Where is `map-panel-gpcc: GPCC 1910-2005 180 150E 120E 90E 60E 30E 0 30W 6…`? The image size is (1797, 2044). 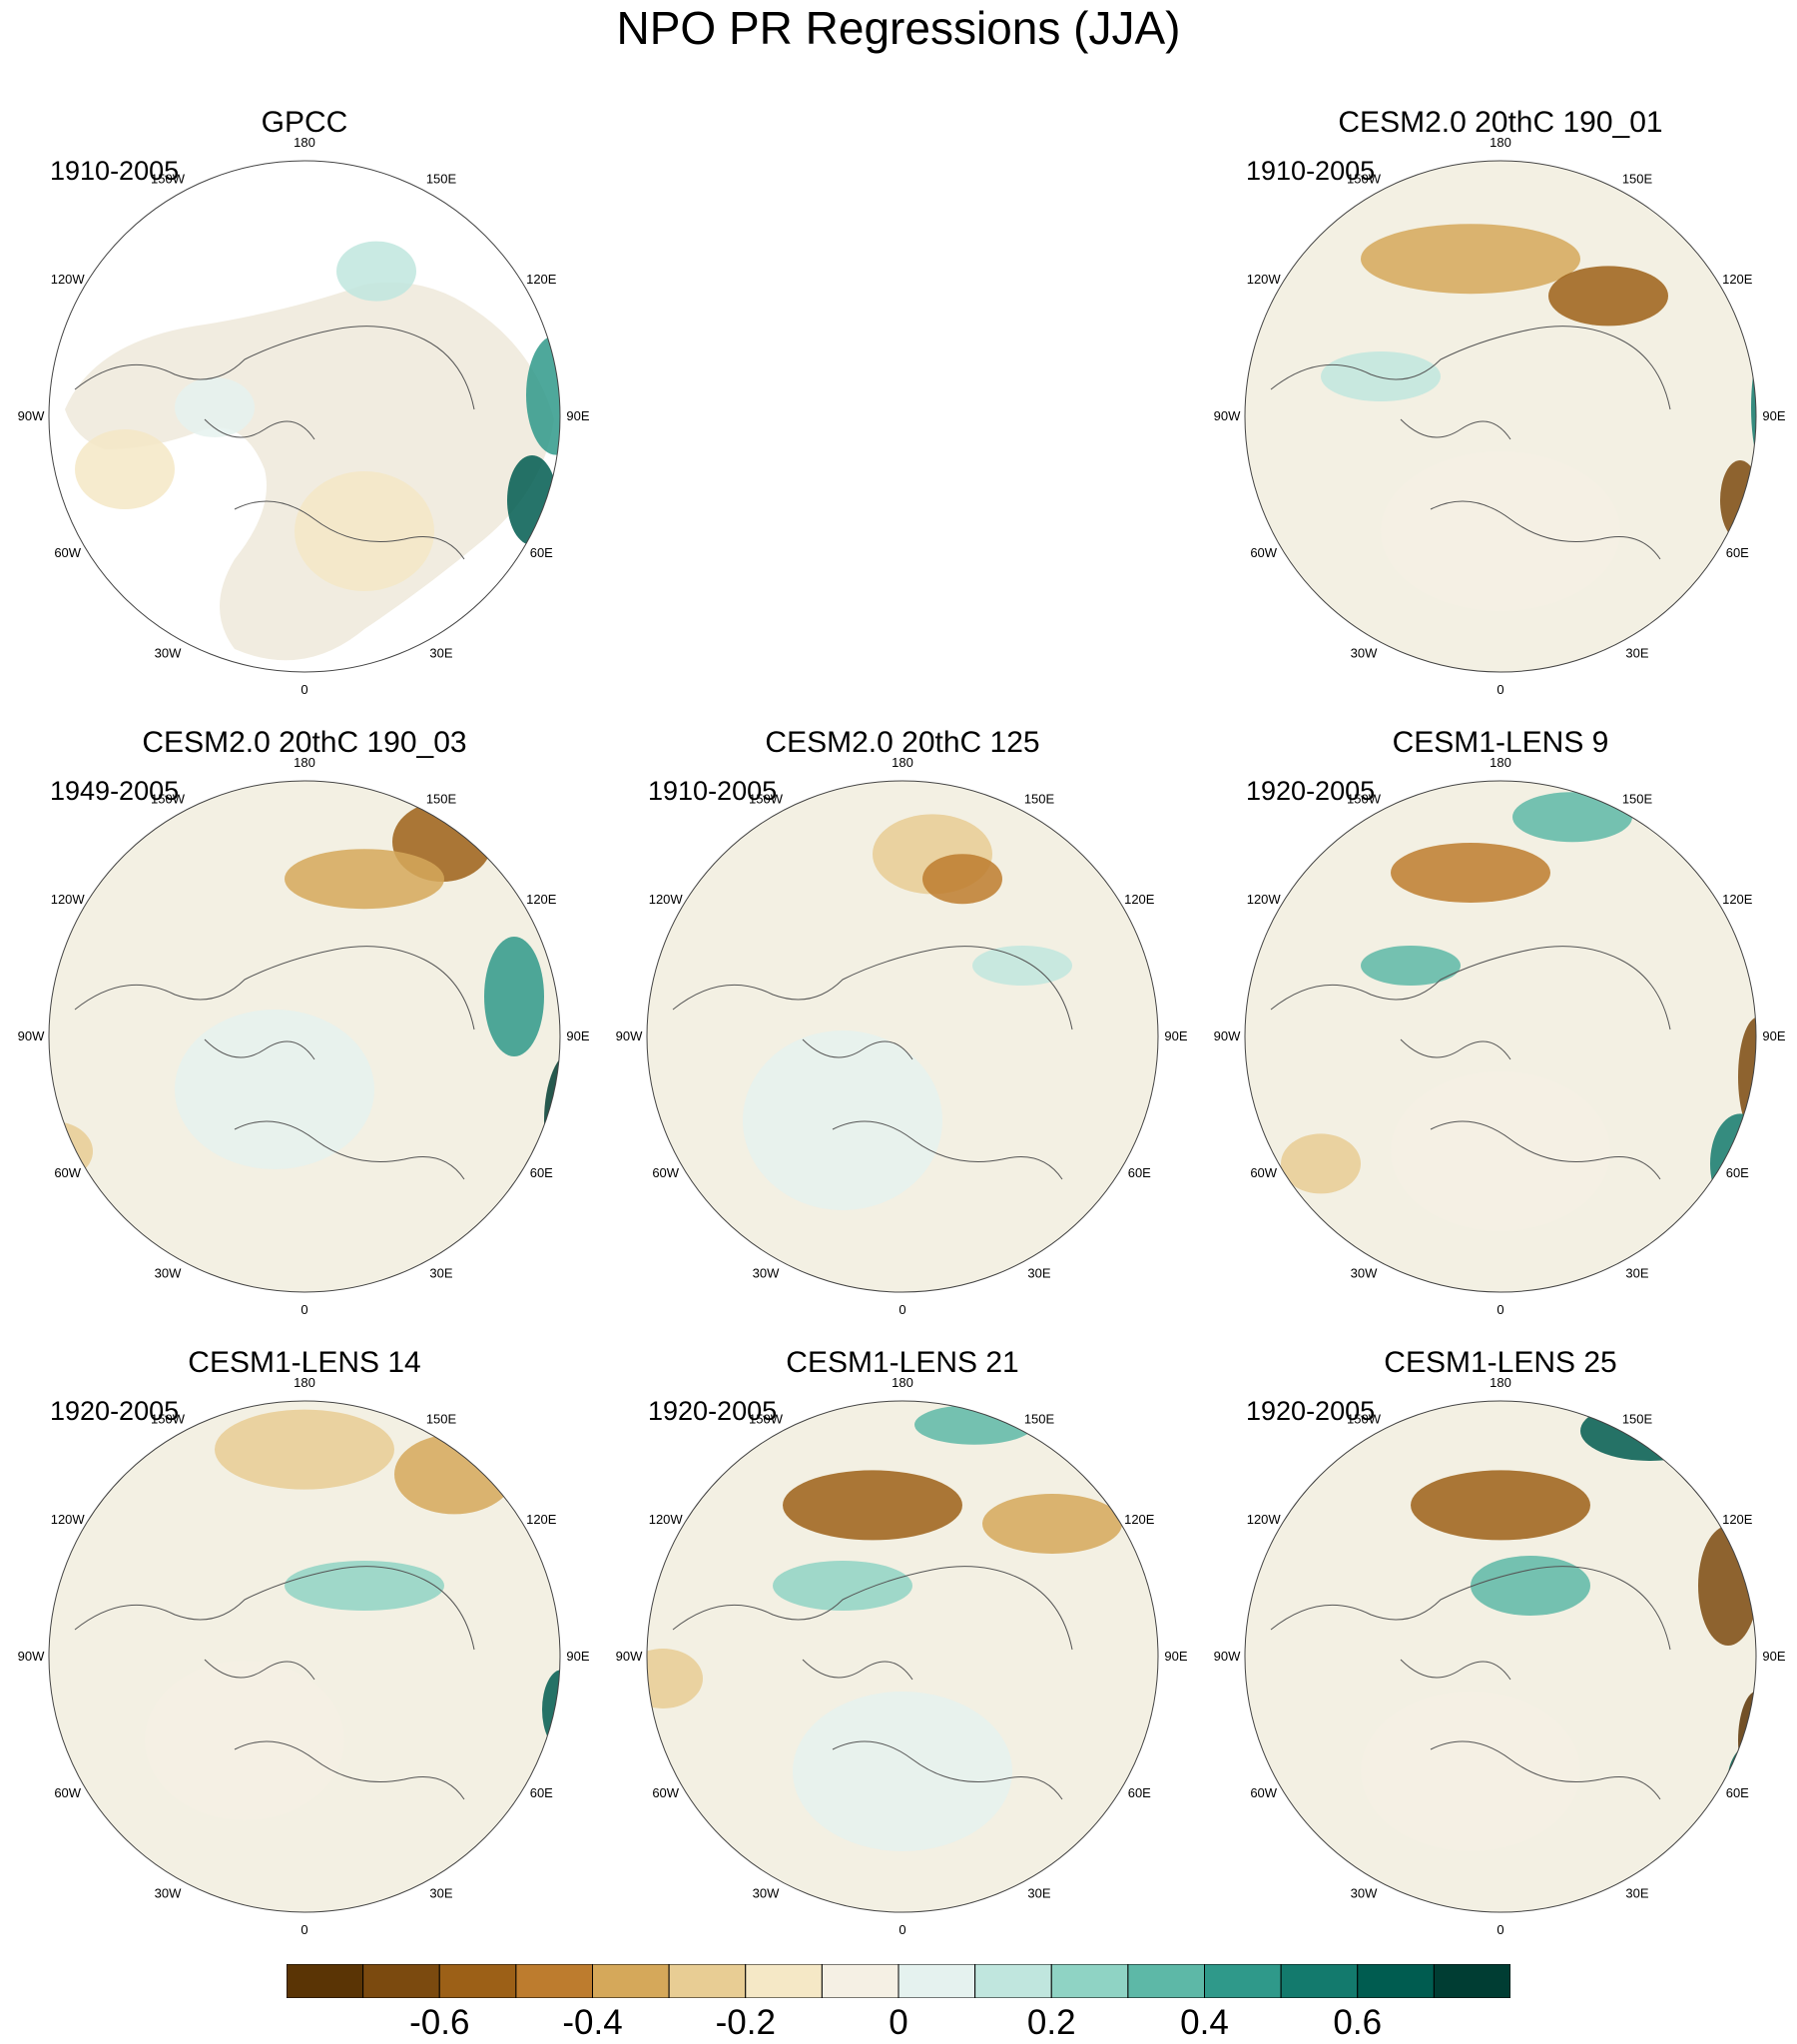
map-panel-gpcc: GPCC 1910-2005 180 150E 120E 90E 60E 30E 0 30W 6… is located at coordinates (304, 399).